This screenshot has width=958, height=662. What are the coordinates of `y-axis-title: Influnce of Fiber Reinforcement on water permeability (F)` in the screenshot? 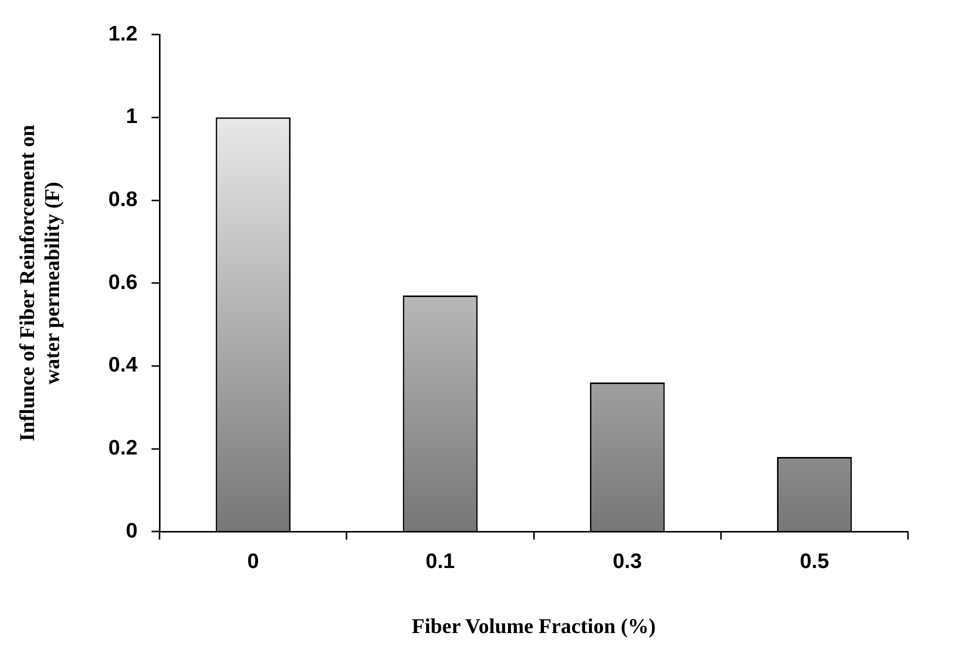 It's located at (39, 283).